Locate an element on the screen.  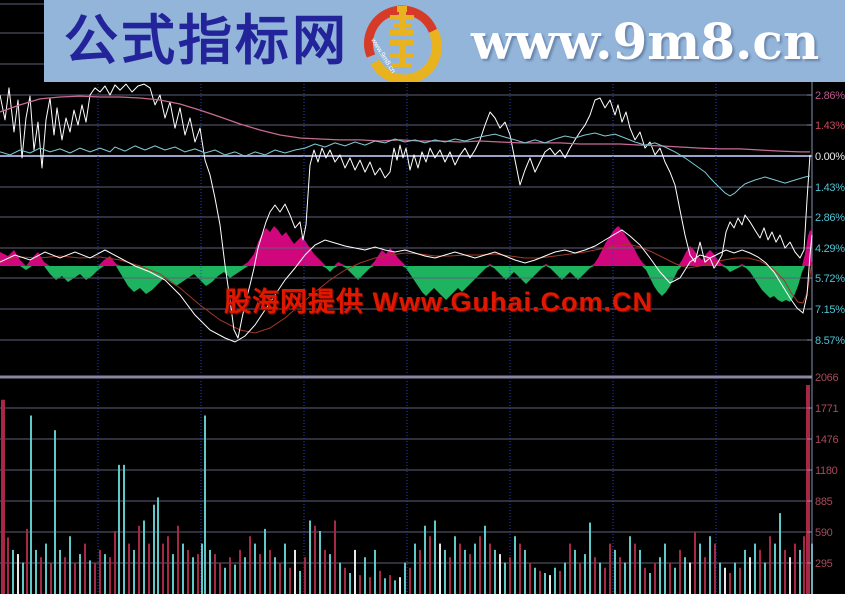
banner-site-name: 公式指标网 is located at coordinates (206, 41).